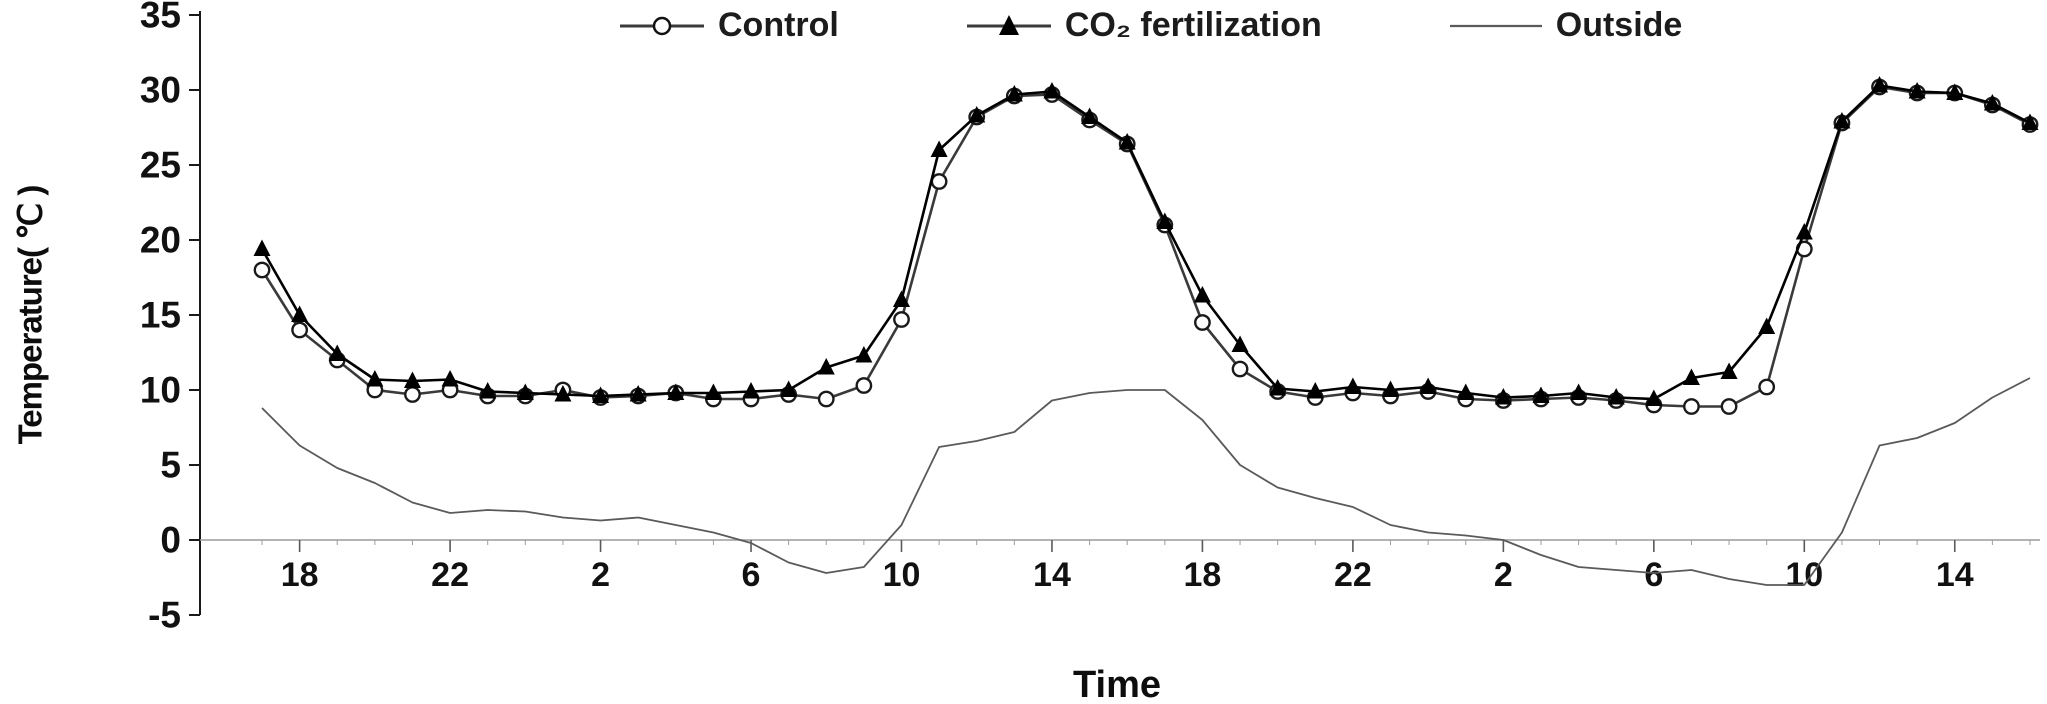 The image size is (2047, 704). I want to click on legend-label-co2-fertilization: CO₂ fertilization, so click(1193, 25).